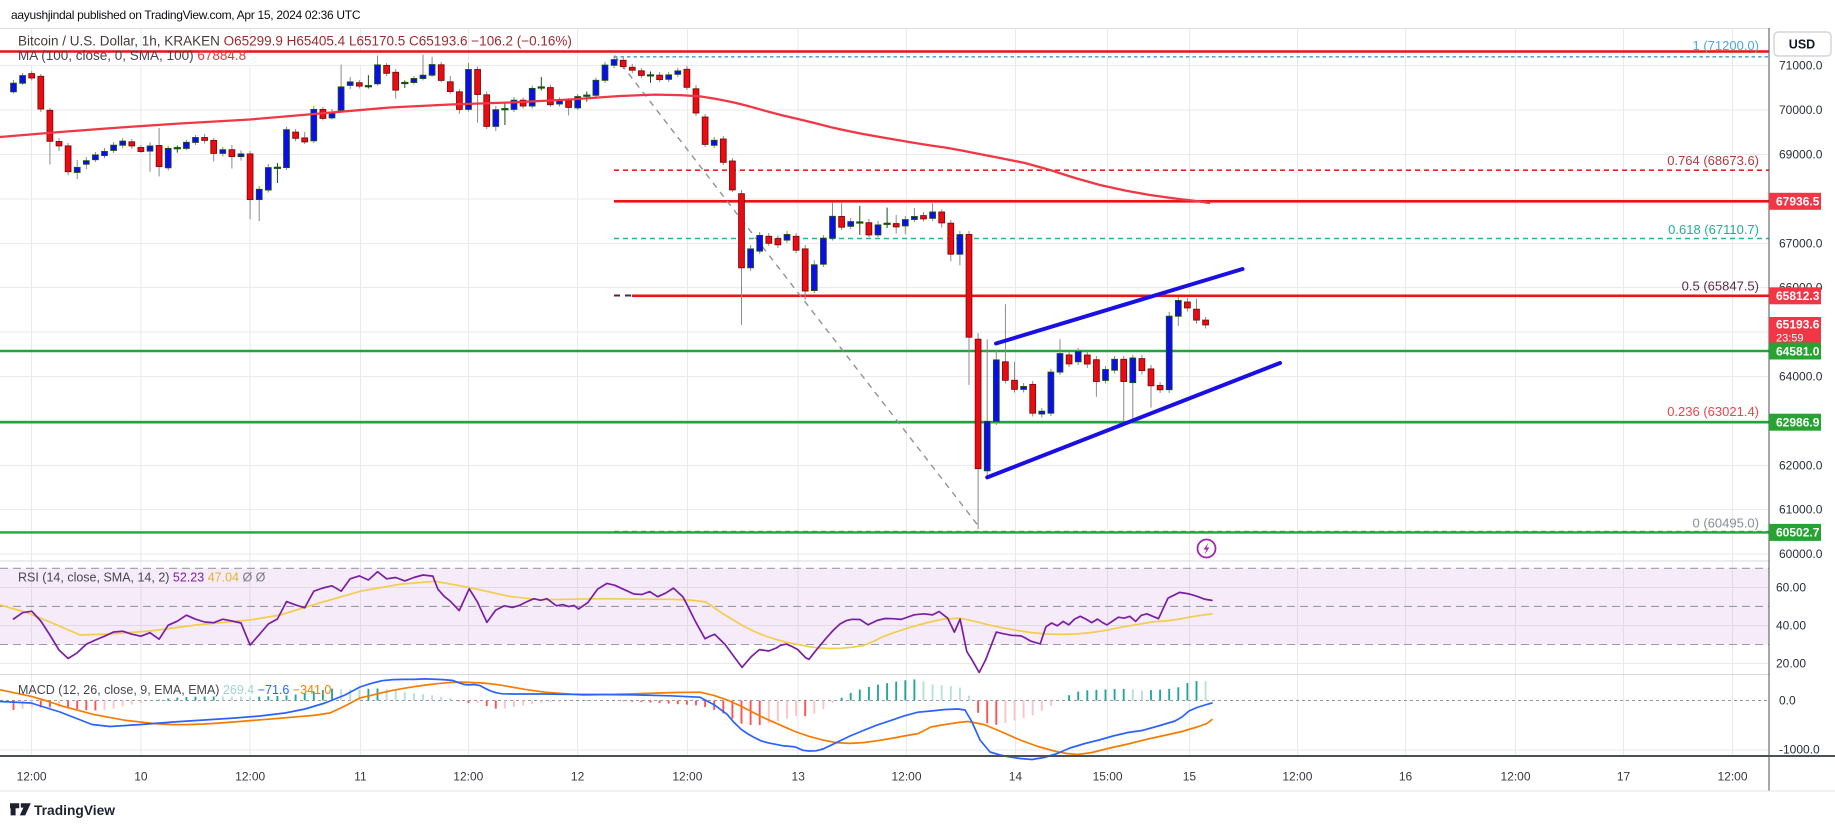 The image size is (1835, 832). Describe the element at coordinates (1713, 411) in the screenshot. I see `svg-text: 0.236 (63021.4)` at that location.